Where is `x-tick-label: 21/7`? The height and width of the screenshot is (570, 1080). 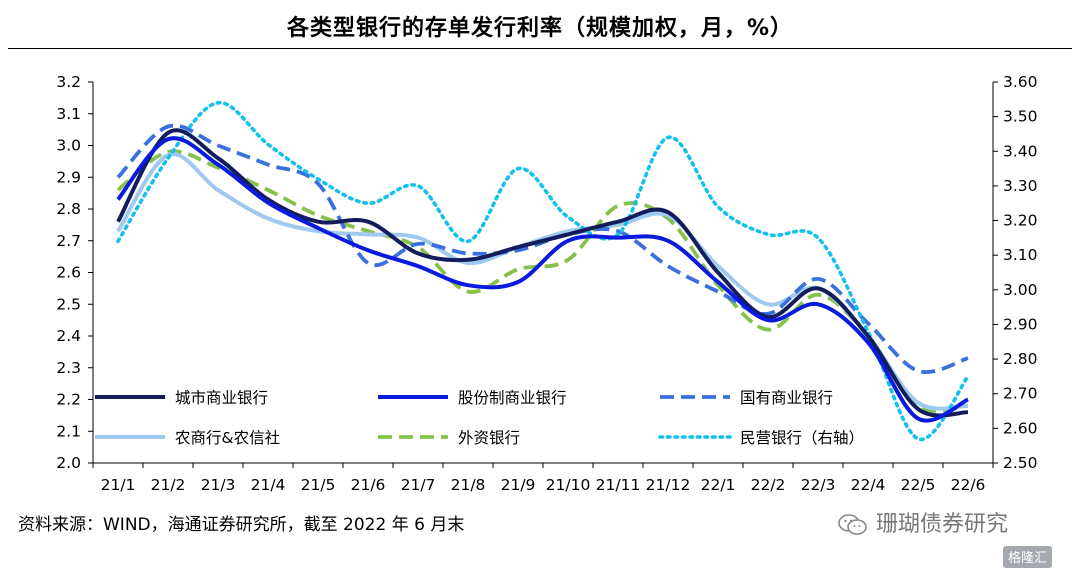
x-tick-label: 21/7 is located at coordinates (418, 485).